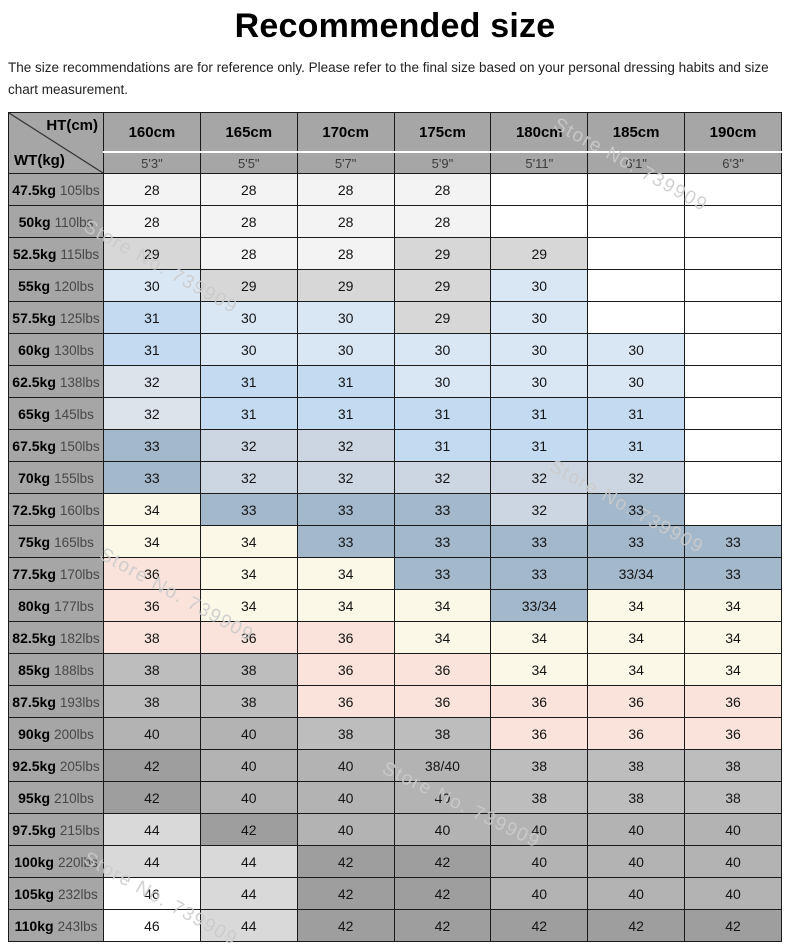 The image size is (790, 951). Describe the element at coordinates (345, 162) in the screenshot. I see `col-header-ft: 5'7"` at that location.